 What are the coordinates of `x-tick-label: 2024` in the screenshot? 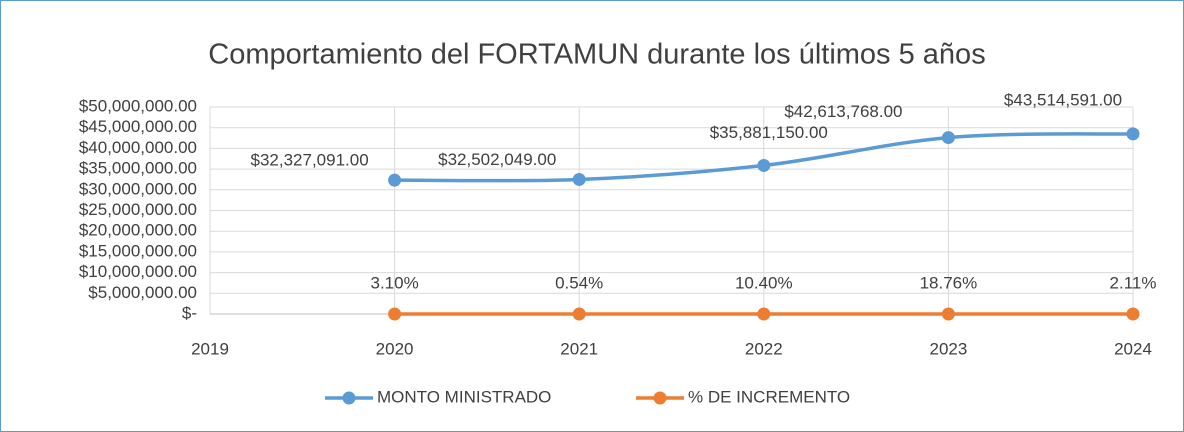 It's located at (1133, 348).